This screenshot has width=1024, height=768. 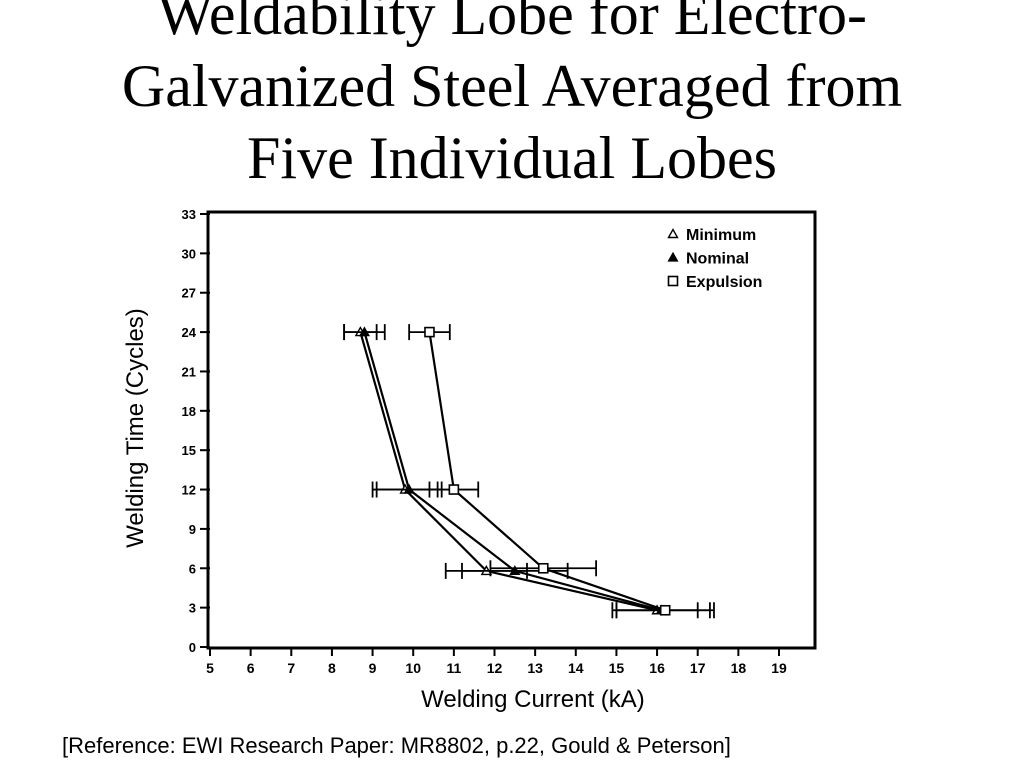 I want to click on x-tick-label: 6, so click(x=251, y=668).